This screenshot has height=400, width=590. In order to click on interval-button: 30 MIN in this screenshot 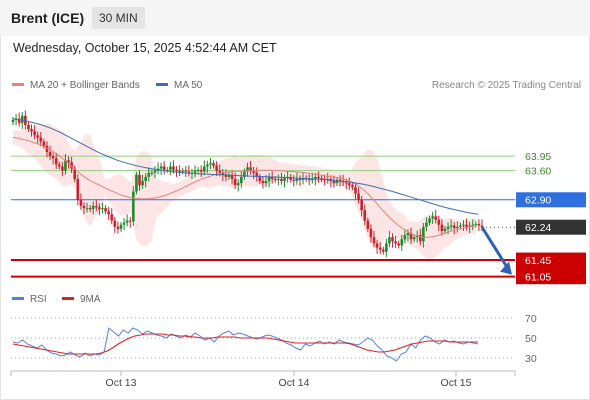, I will do `click(118, 18)`.